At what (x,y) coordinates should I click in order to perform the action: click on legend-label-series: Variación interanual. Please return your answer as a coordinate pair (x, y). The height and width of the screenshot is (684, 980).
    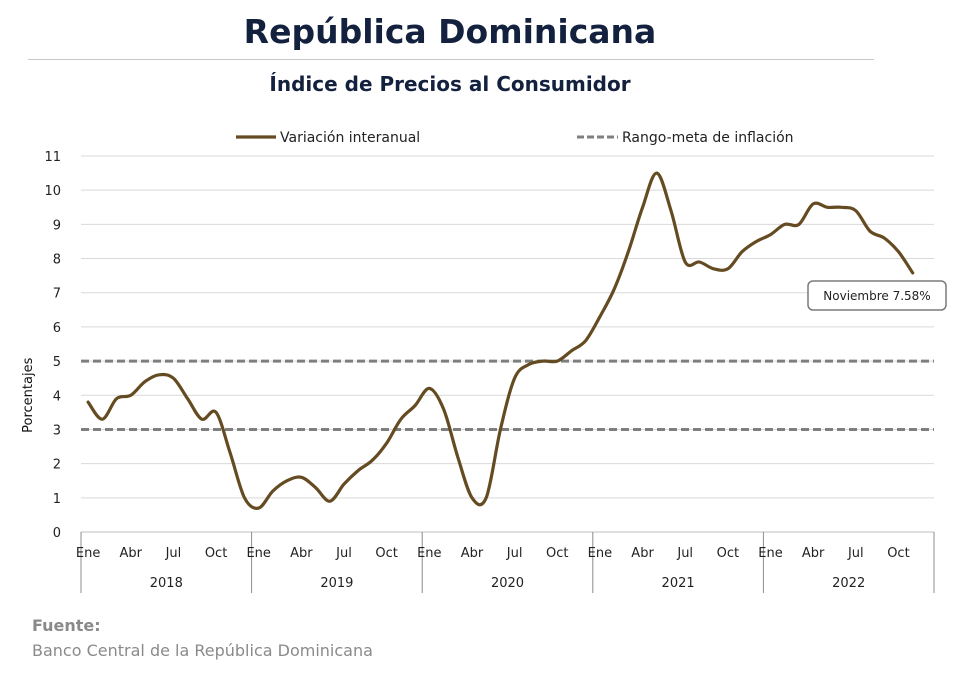
    Looking at the image, I should click on (350, 138).